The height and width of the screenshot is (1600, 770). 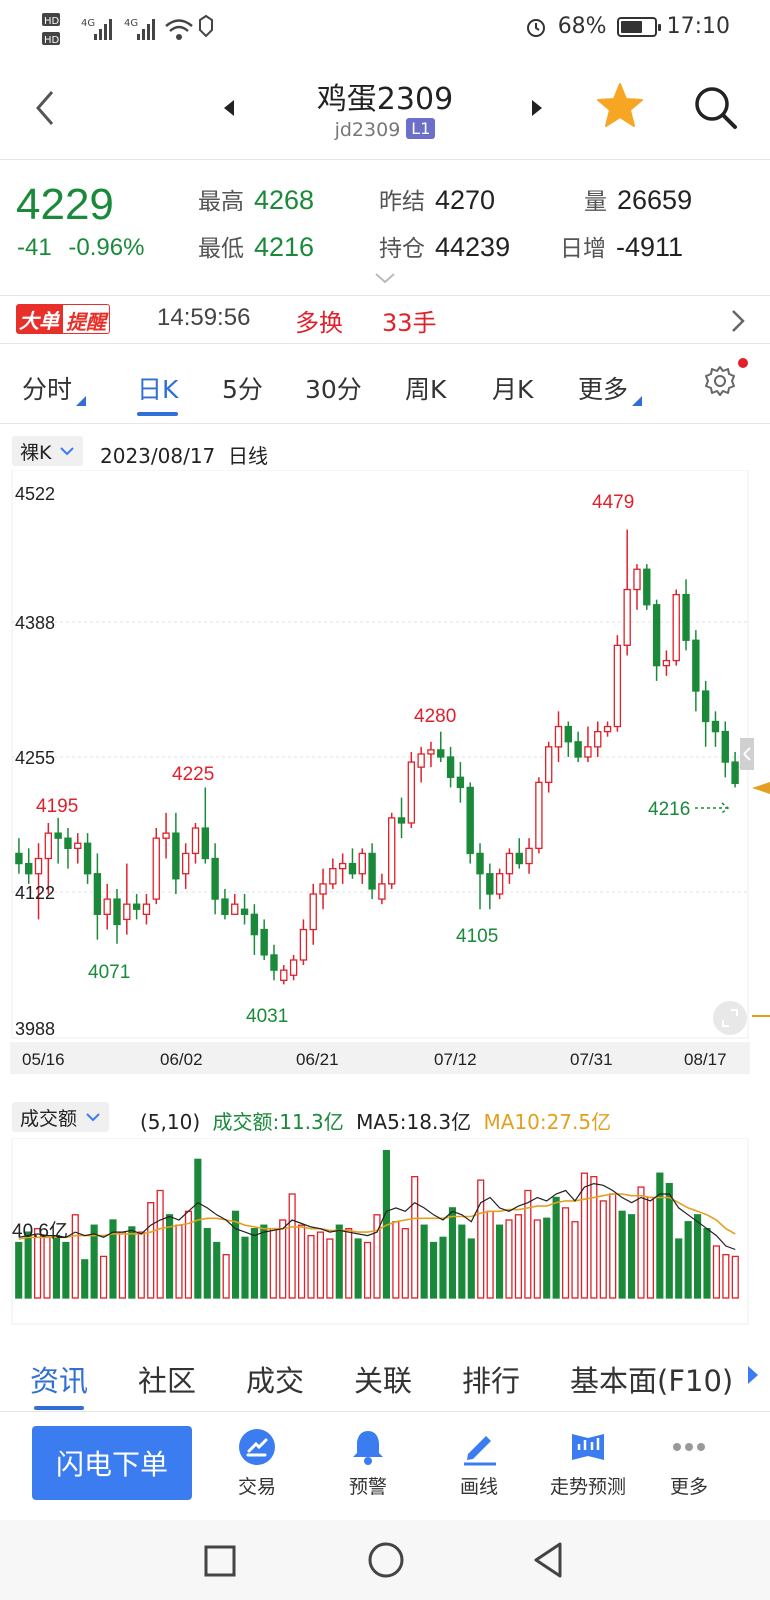 I want to click on recent-apps-icon, so click(x=220, y=1561).